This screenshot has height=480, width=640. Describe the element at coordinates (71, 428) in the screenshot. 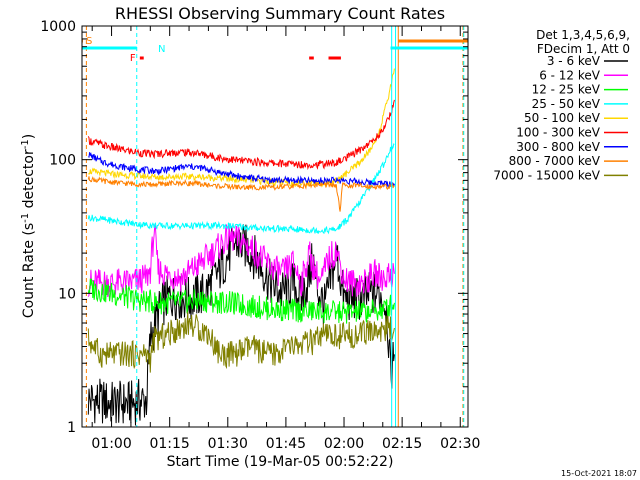

I see `y-tick-label: 1` at that location.